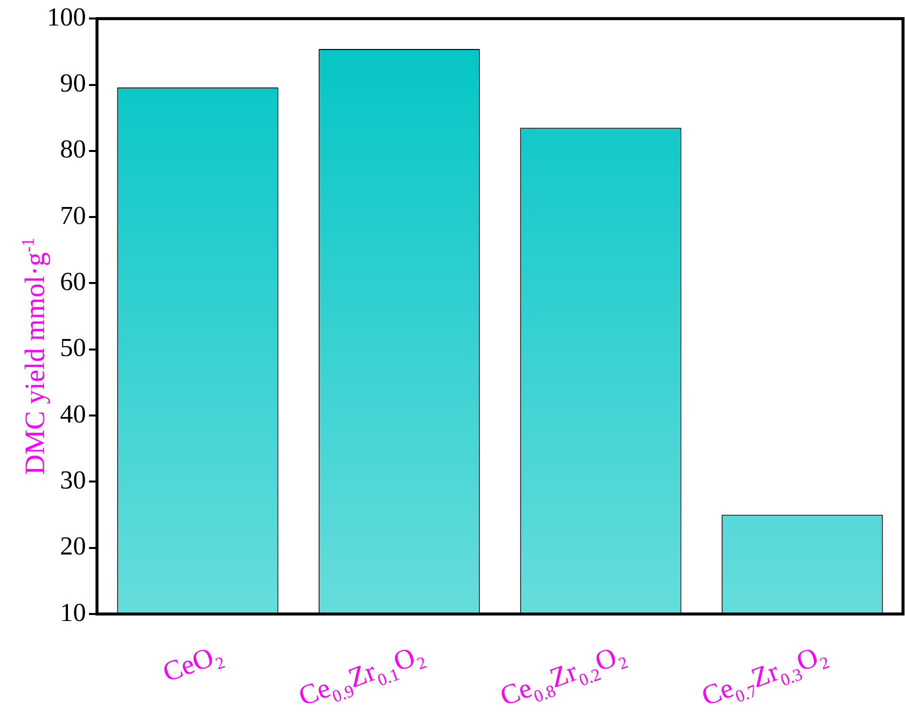 The width and height of the screenshot is (905, 726). What do you see at coordinates (563, 675) in the screenshot?
I see `x-tick-label: Ce0.8Zr0.2O₂` at bounding box center [563, 675].